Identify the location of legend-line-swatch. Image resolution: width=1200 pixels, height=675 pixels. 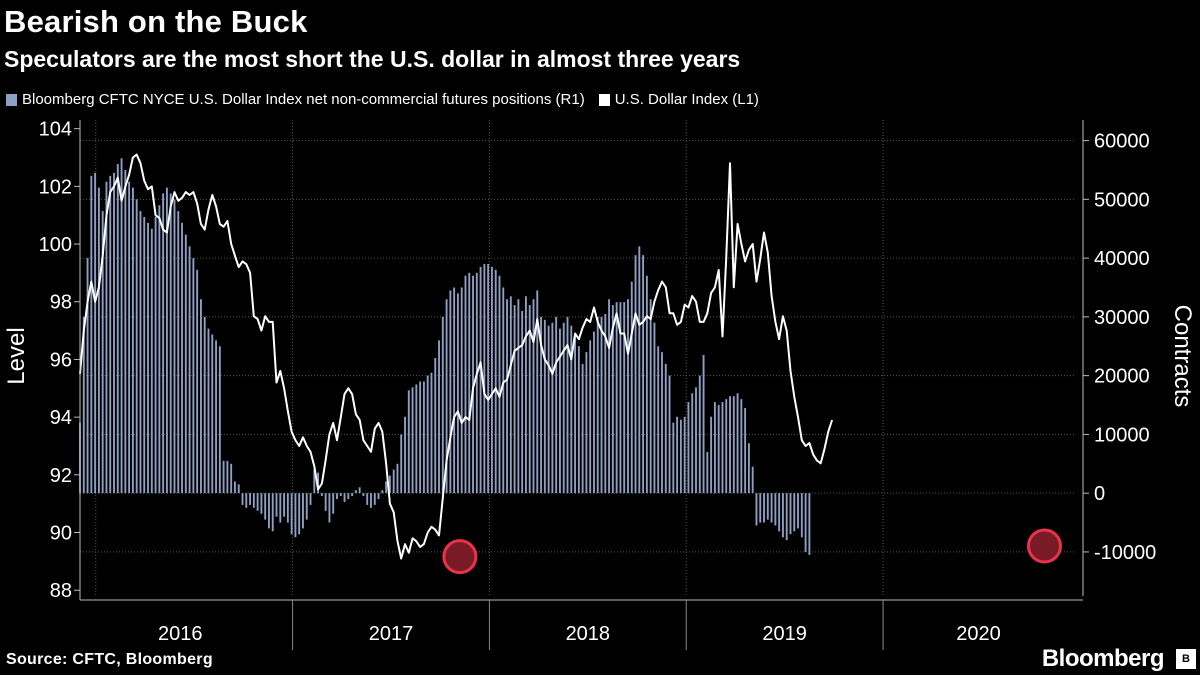
(604, 99).